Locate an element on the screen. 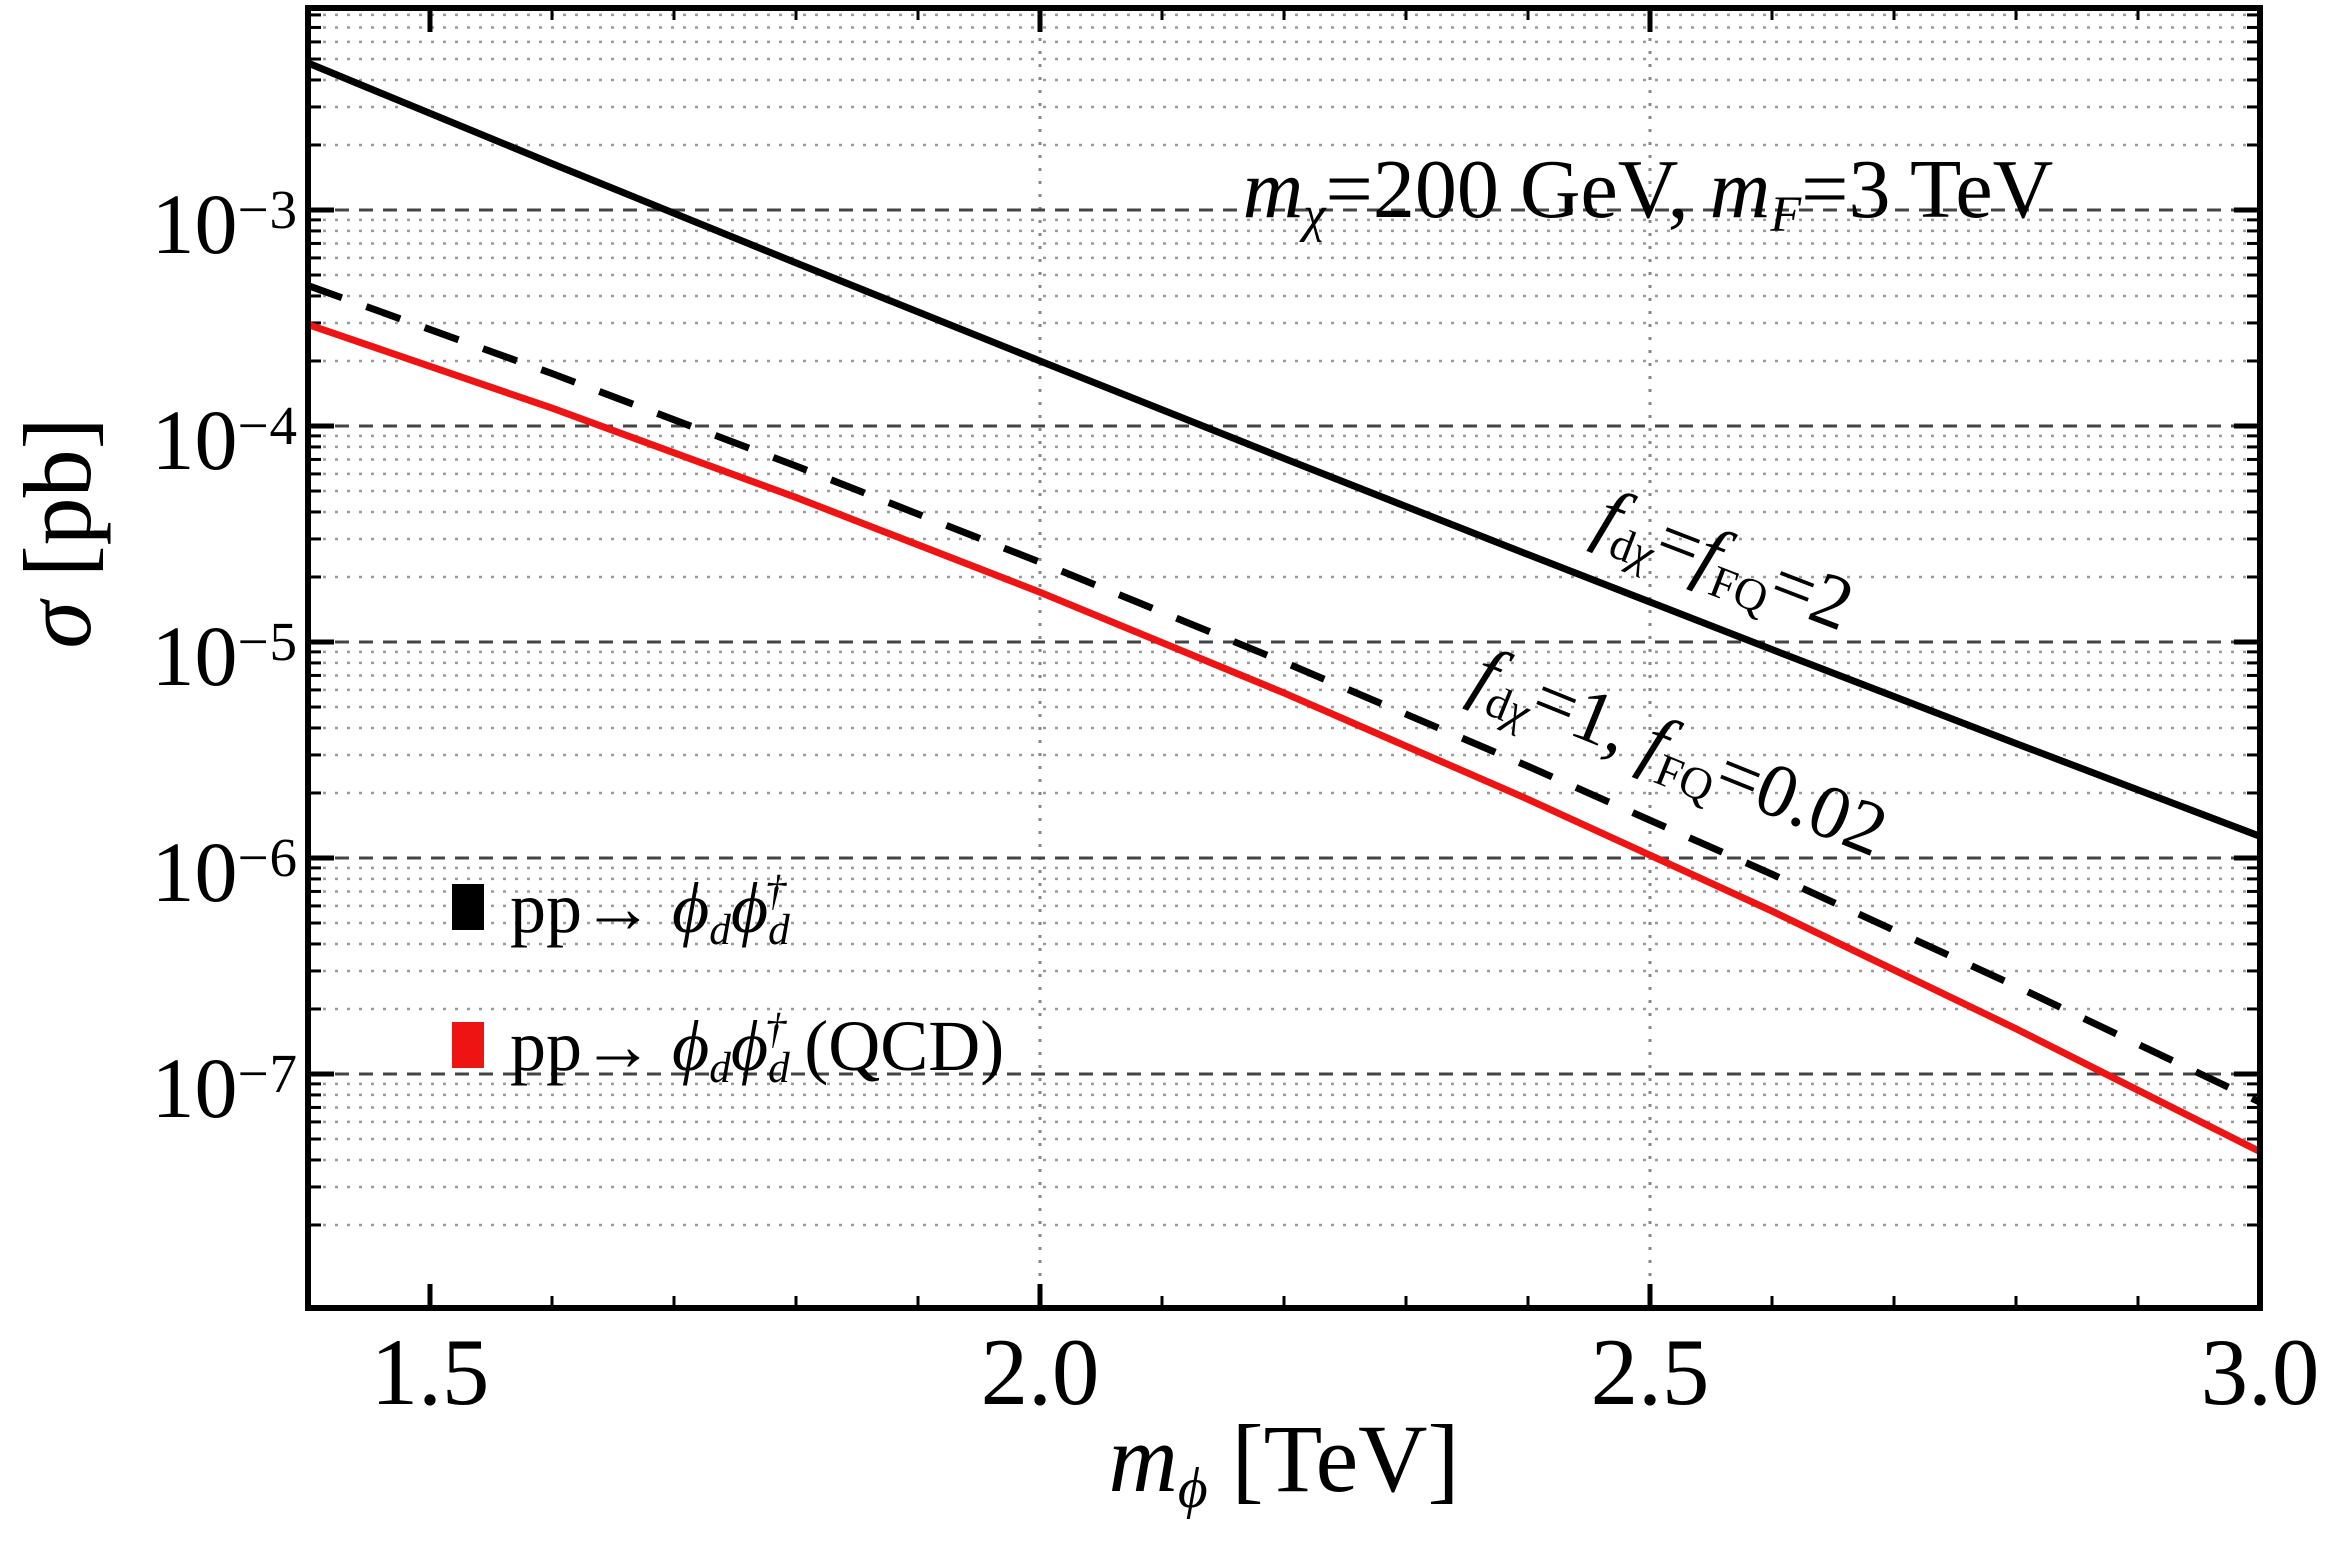  legend-label-qcd: pp→ ϕdϕd† (QCD) is located at coordinates (757, 1049).